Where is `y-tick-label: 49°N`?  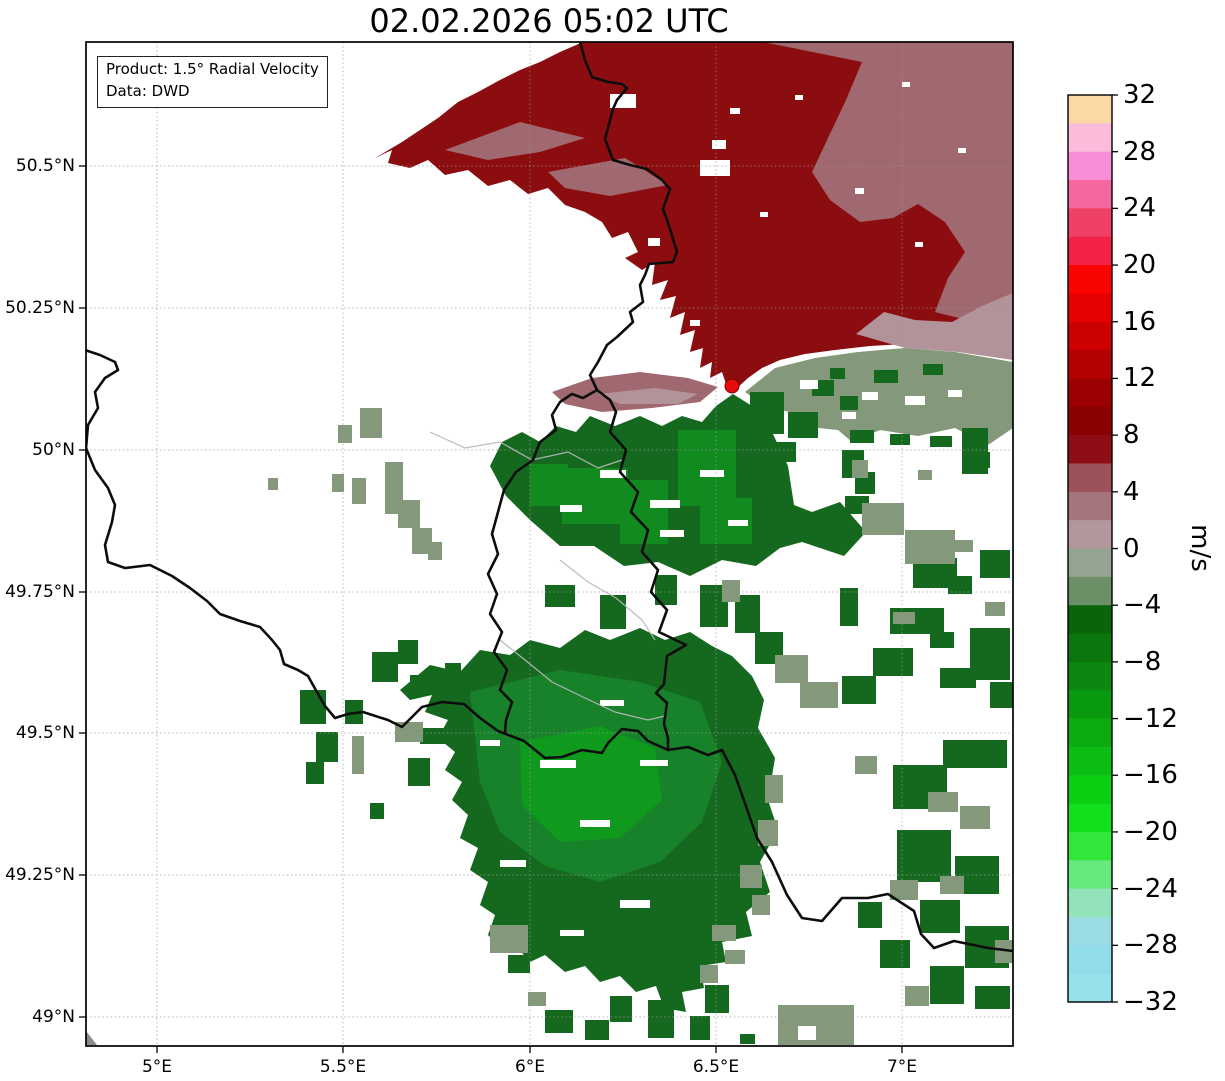
y-tick-label: 49°N is located at coordinates (53, 1017).